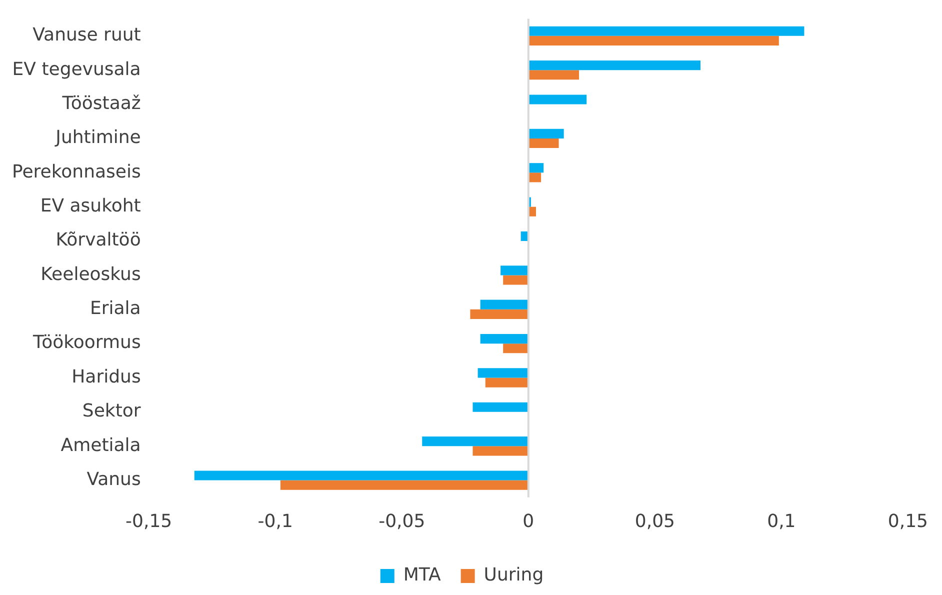 Image resolution: width=942 pixels, height=595 pixels. I want to click on x-tick-label: 0,1, so click(781, 521).